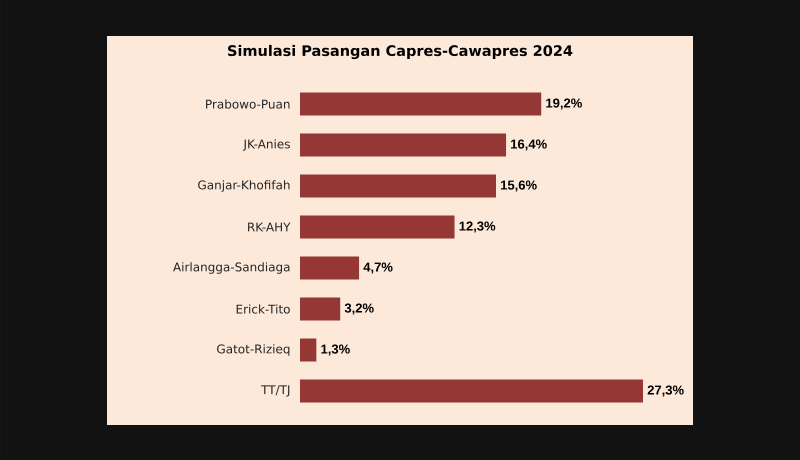 The height and width of the screenshot is (460, 800). What do you see at coordinates (263, 309) in the screenshot?
I see `y-tick-label: Erick-Tito` at bounding box center [263, 309].